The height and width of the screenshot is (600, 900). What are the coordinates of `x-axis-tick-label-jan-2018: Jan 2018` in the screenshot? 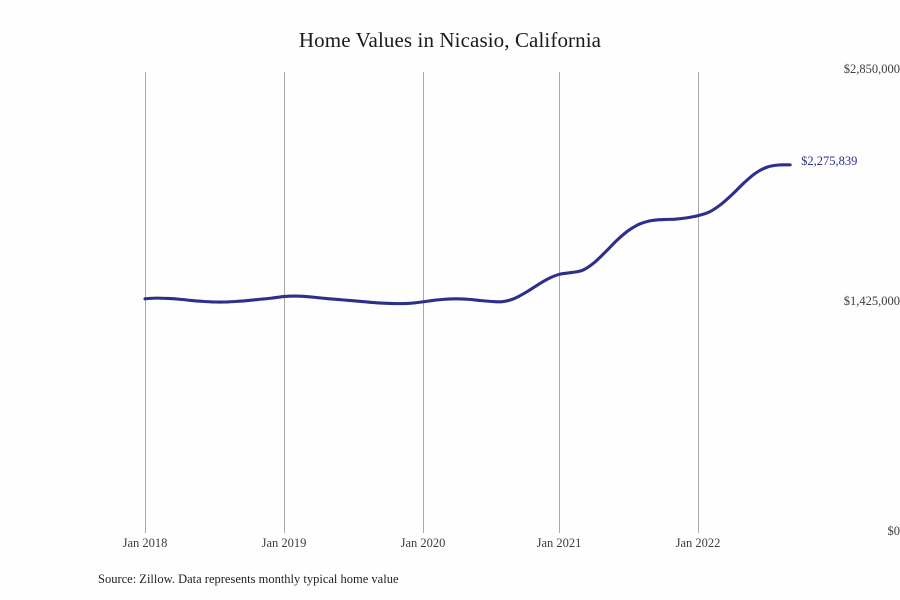 It's located at (145, 543).